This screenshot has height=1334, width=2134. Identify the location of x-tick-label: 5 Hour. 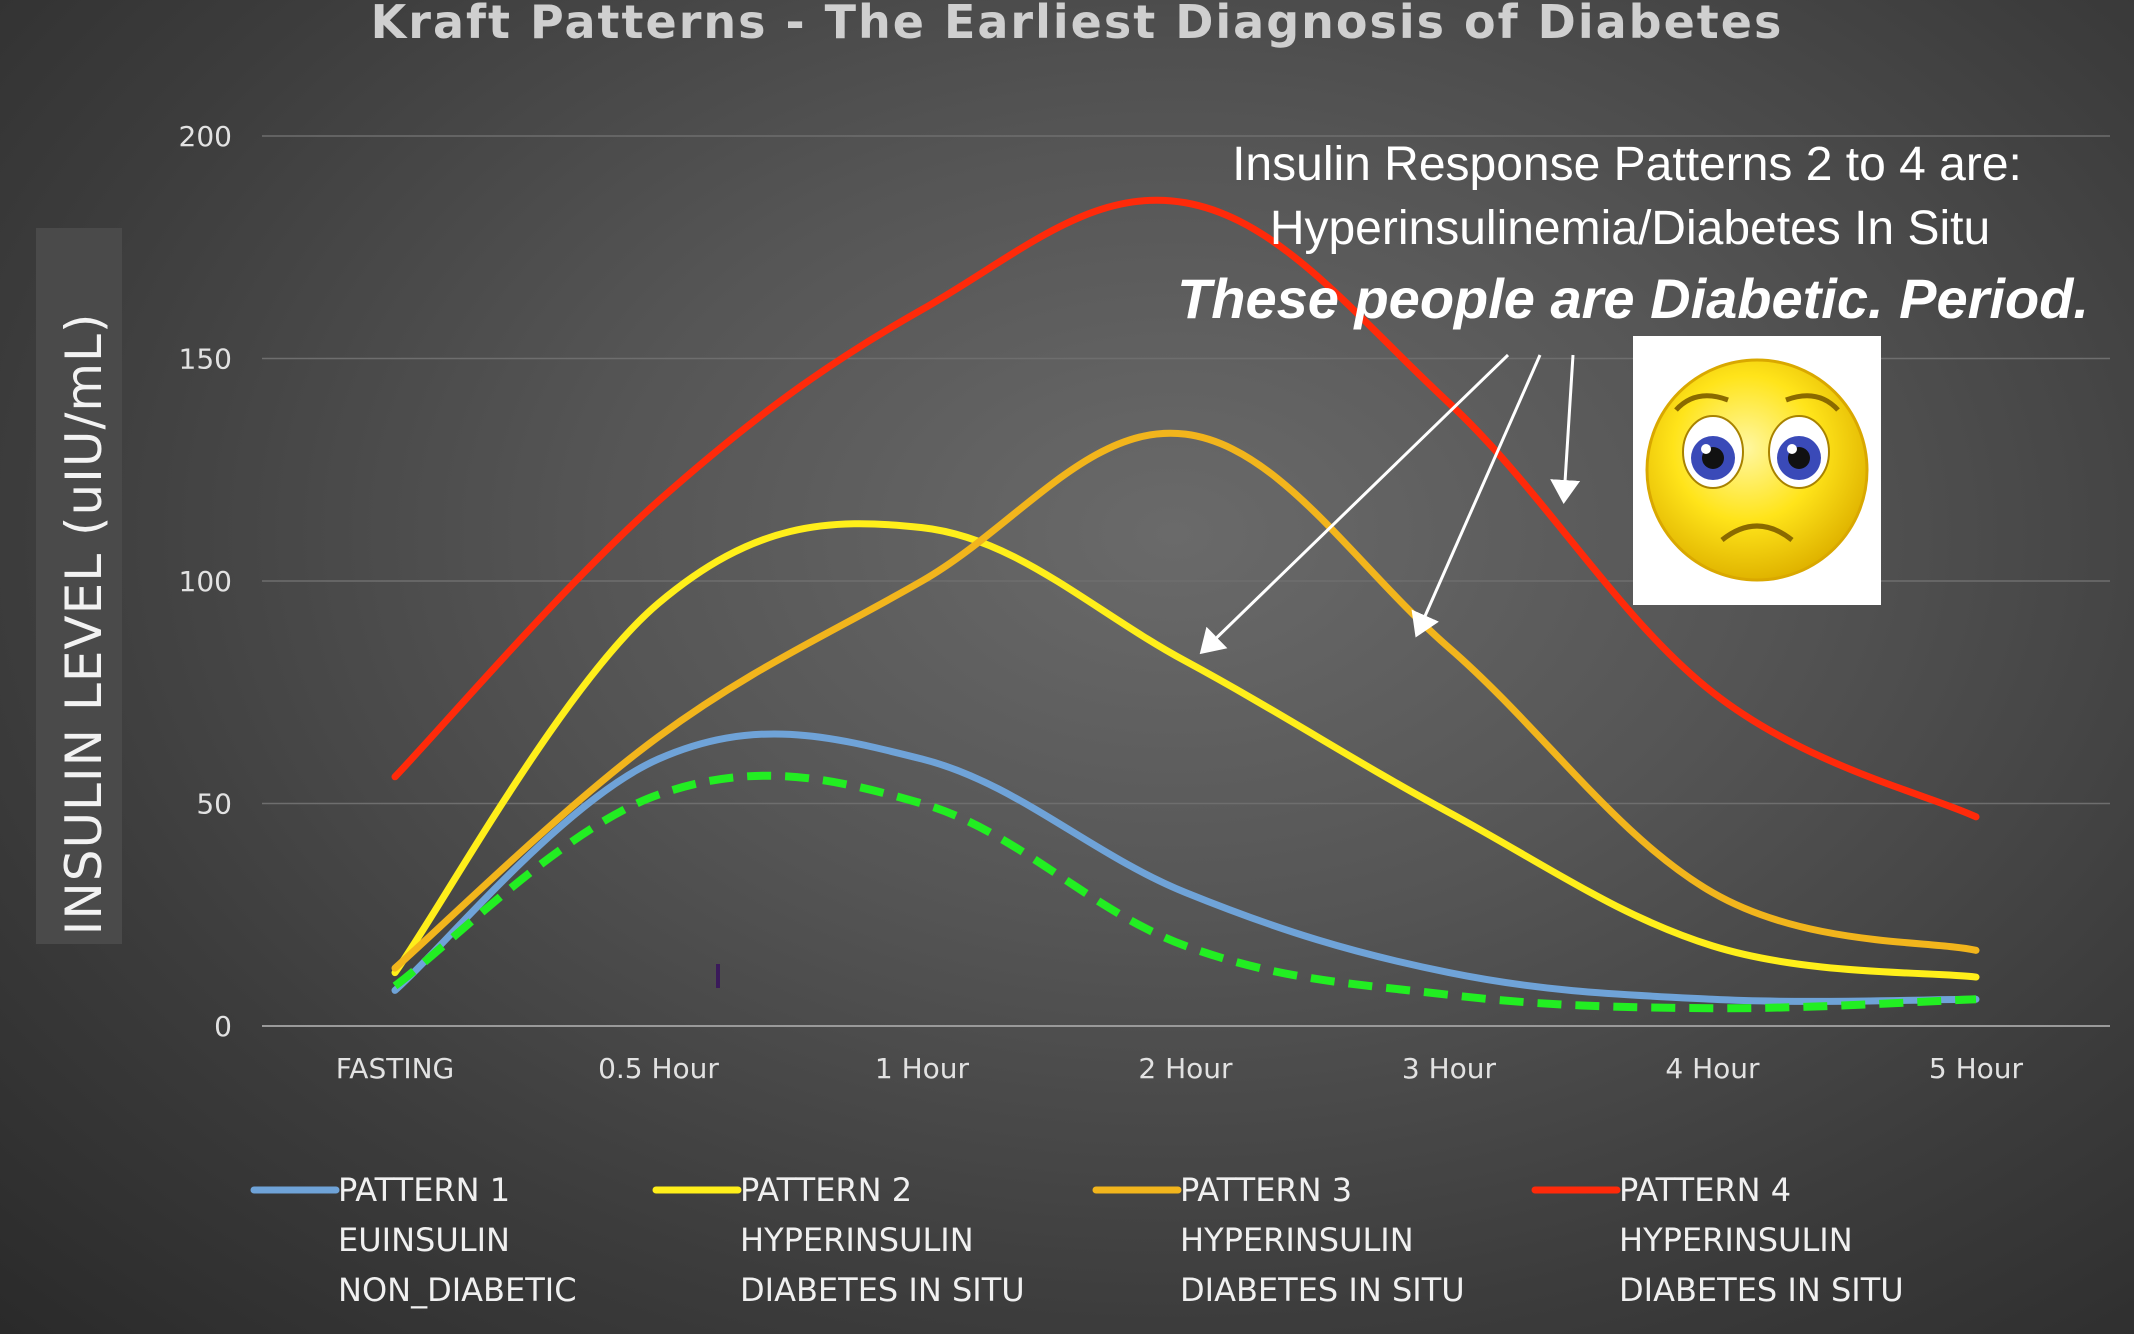
(1976, 1068).